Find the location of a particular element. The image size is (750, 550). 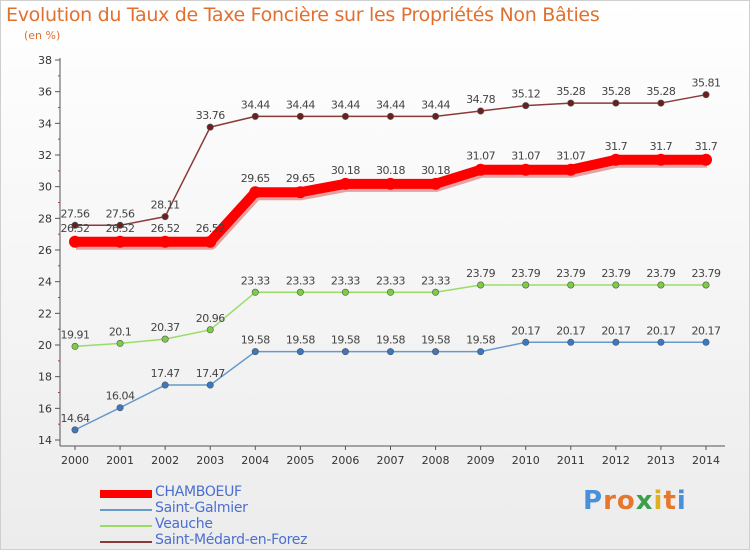

data-label-chamboeuf: 26.52 is located at coordinates (120, 228).